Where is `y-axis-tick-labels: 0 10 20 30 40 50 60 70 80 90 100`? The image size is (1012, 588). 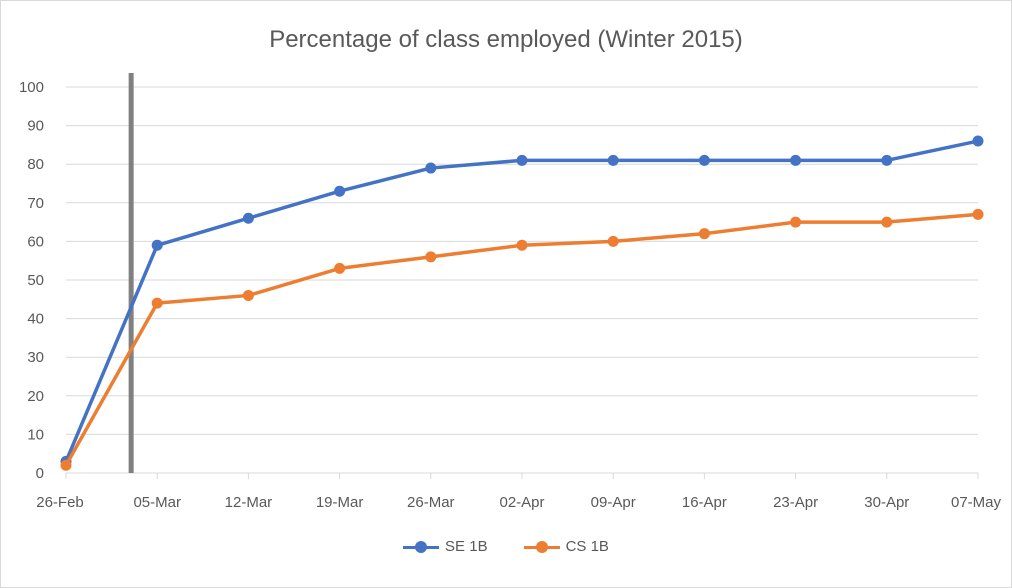
y-axis-tick-labels: 0 10 20 30 40 50 60 70 80 90 100 is located at coordinates (31, 280).